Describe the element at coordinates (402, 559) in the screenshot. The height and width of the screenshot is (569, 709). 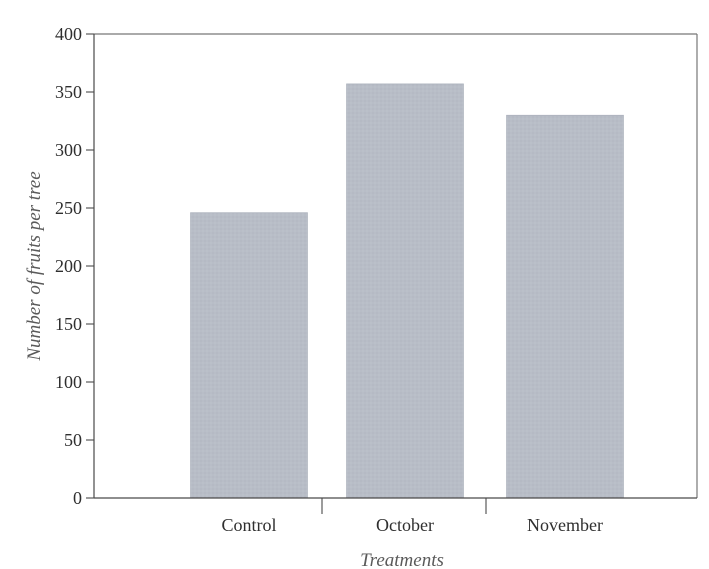
I see `x-axis-title: Treatments` at that location.